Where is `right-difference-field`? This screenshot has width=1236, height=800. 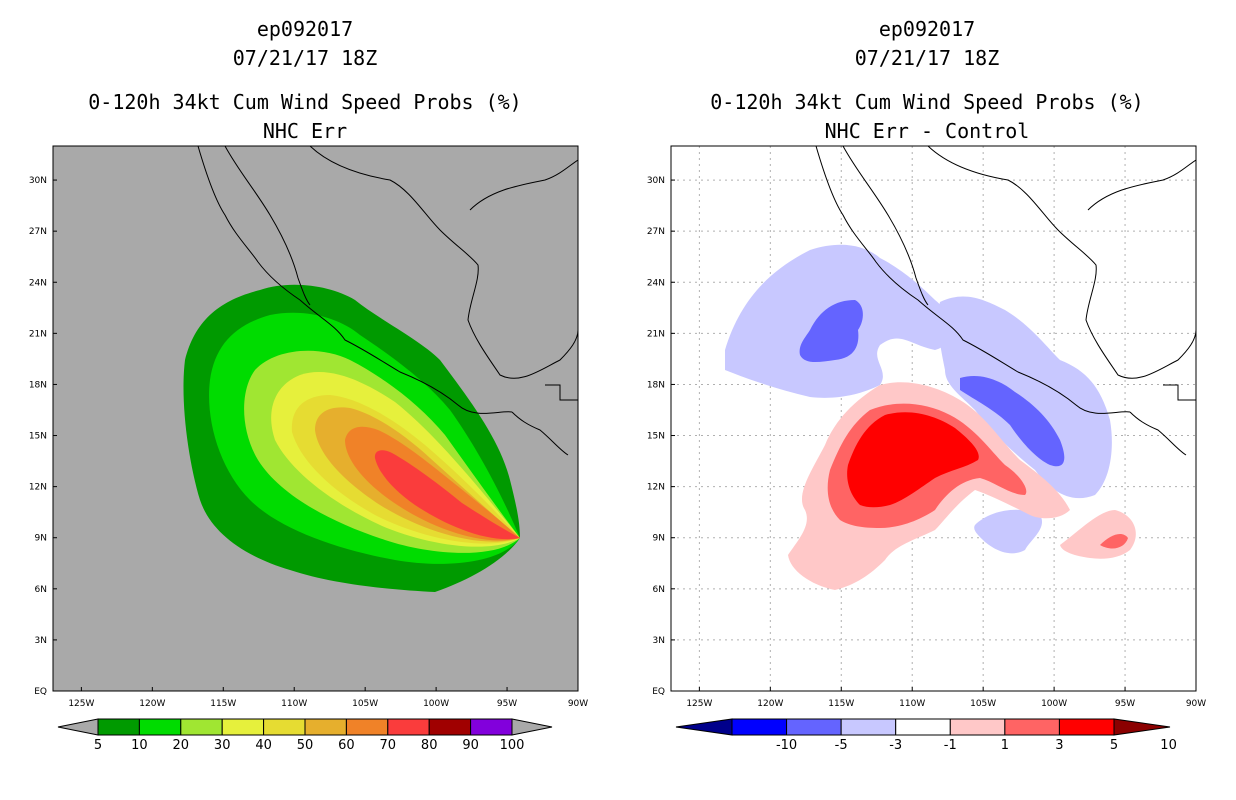
right-difference-field is located at coordinates (930, 417).